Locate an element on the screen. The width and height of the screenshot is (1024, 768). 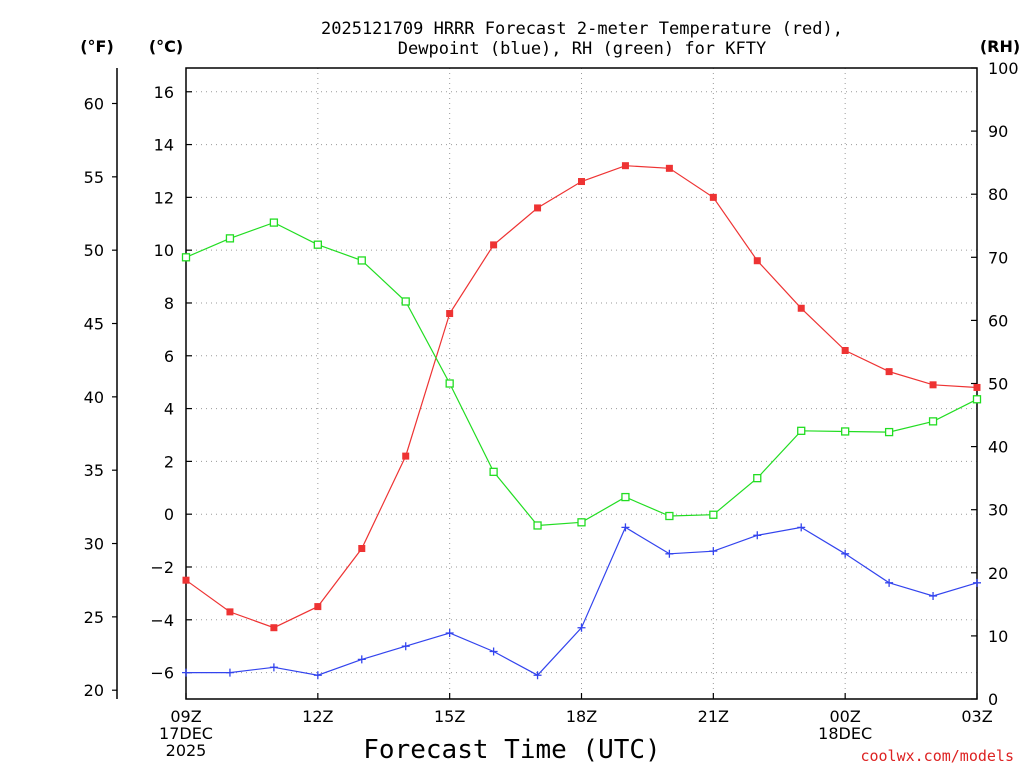
fahrenheit-tick-label: 40 is located at coordinates (94, 397).